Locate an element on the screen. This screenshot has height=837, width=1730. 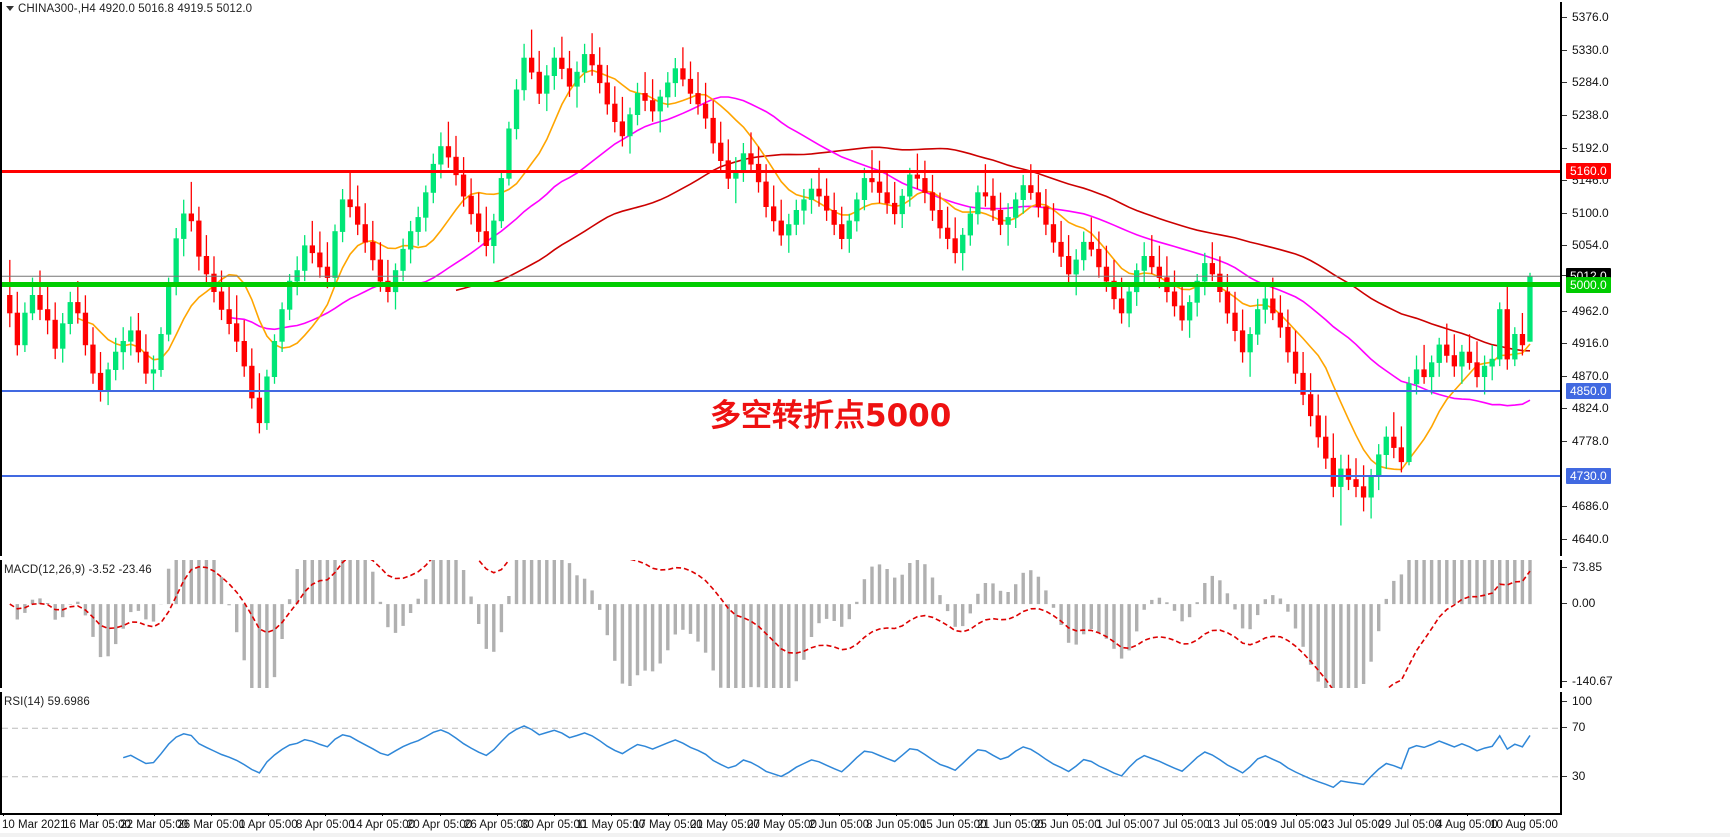
time-axis-label: 21 Jun 05:00 is located at coordinates (1010, 825).